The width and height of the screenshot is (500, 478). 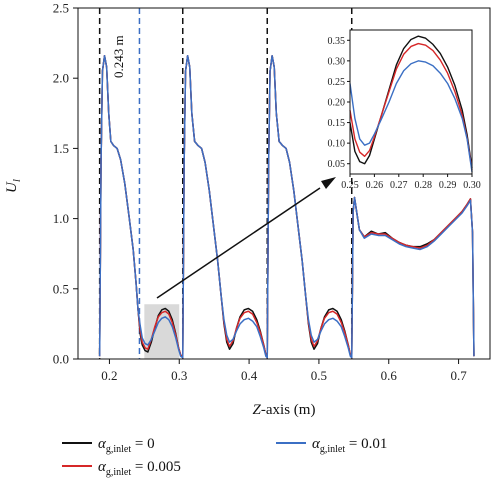 I want to click on x-axis-title: Z-axis (m), so click(x=284, y=410).